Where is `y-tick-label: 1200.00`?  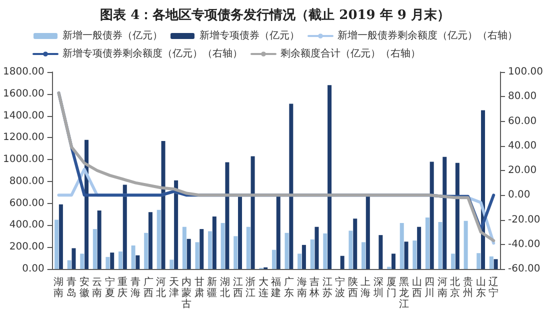
y-tick-label: 1200.00 is located at coordinates (23, 138).